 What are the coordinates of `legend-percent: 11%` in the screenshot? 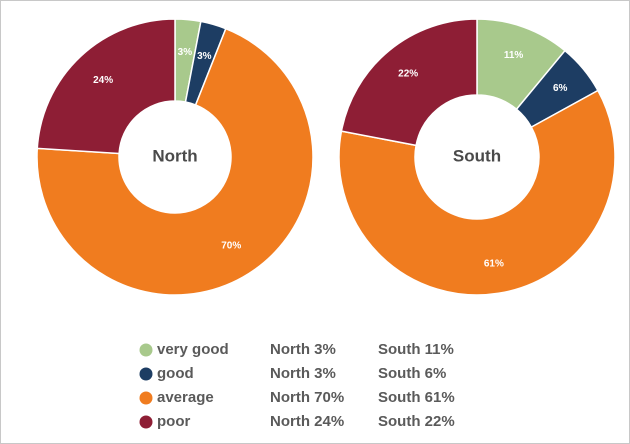 It's located at (439, 349).